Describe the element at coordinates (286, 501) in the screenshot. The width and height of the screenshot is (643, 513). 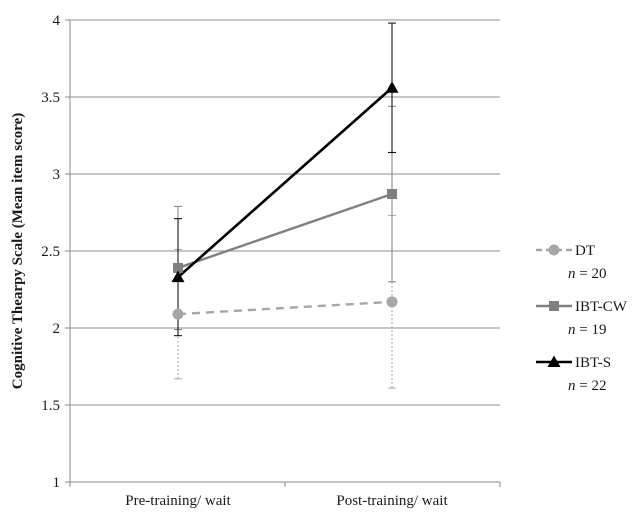
I see `x-category-labels: Pre-training/ wait Post-training/ wait` at that location.